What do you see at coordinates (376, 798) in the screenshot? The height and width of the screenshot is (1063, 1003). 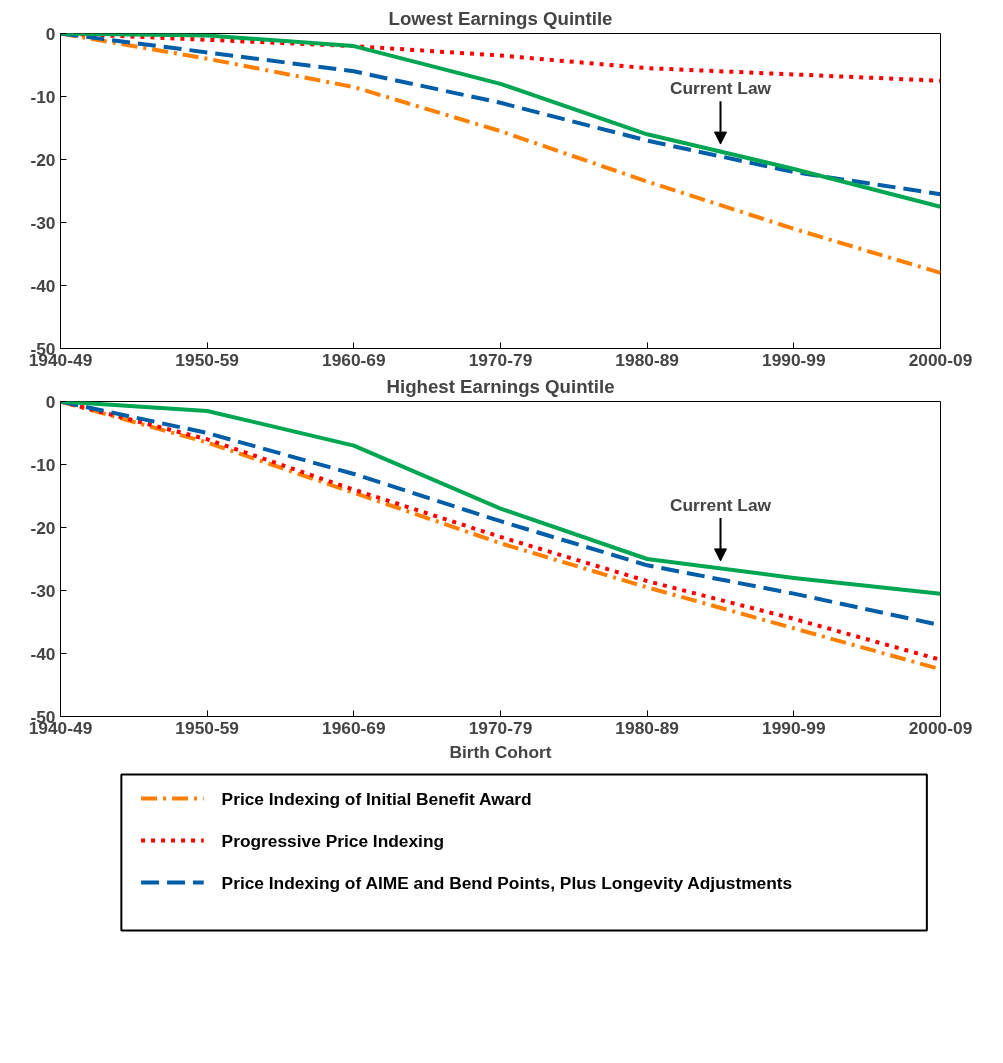 I see `legend-label: Price Indexing of Initial Benefit Award` at bounding box center [376, 798].